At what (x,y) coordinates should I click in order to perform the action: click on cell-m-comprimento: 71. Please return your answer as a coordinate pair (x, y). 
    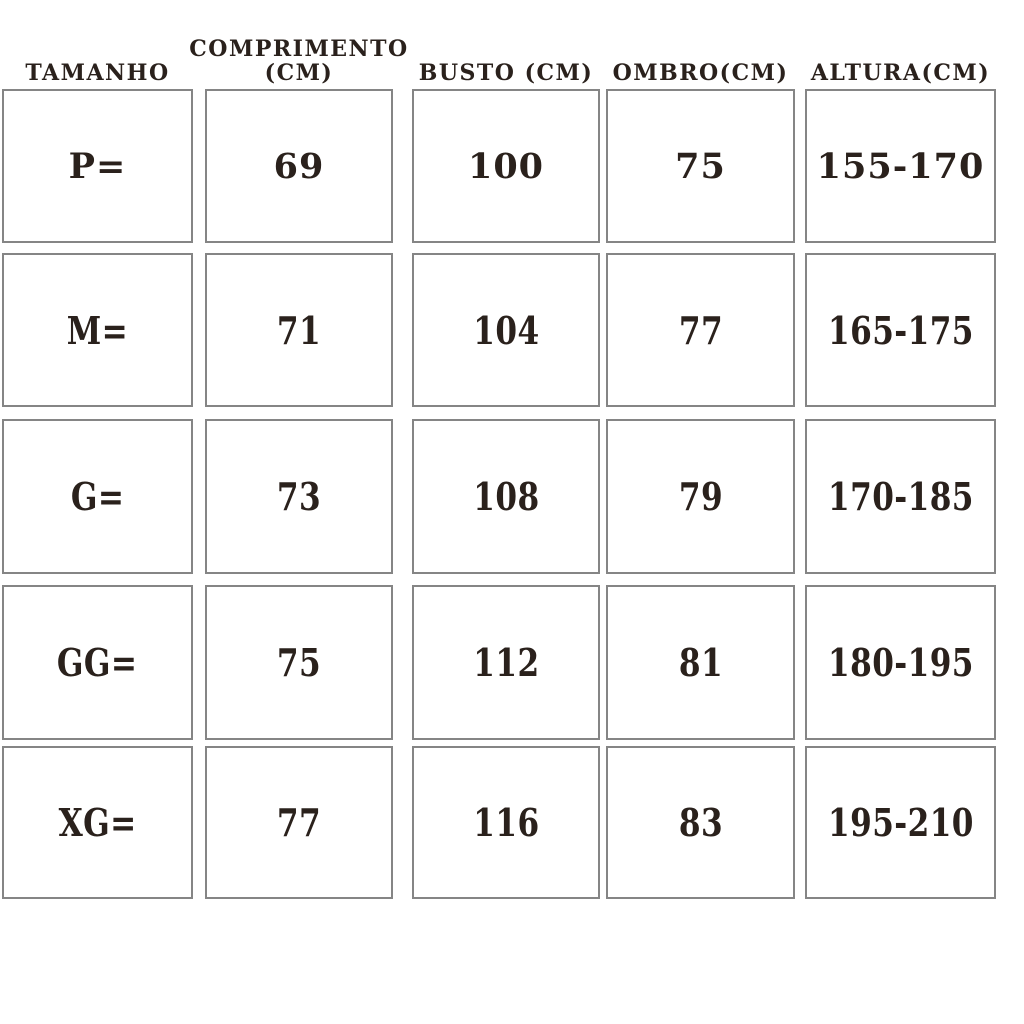
    Looking at the image, I should click on (299, 330).